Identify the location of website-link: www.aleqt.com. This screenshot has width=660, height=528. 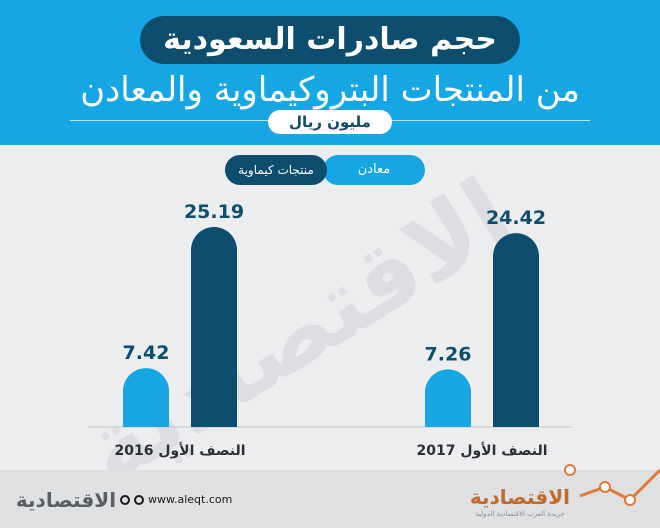
(190, 499).